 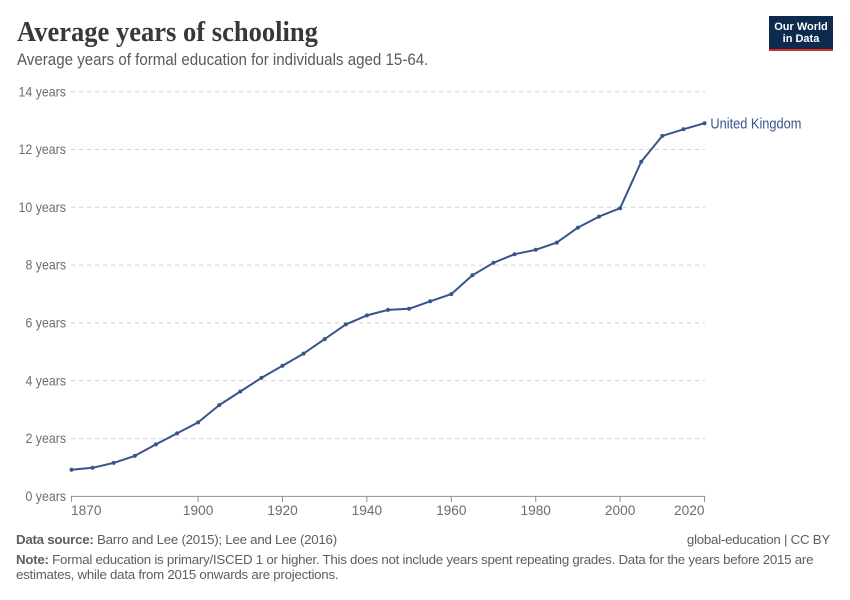 I want to click on svg-text: 8 years, so click(x=46, y=265).